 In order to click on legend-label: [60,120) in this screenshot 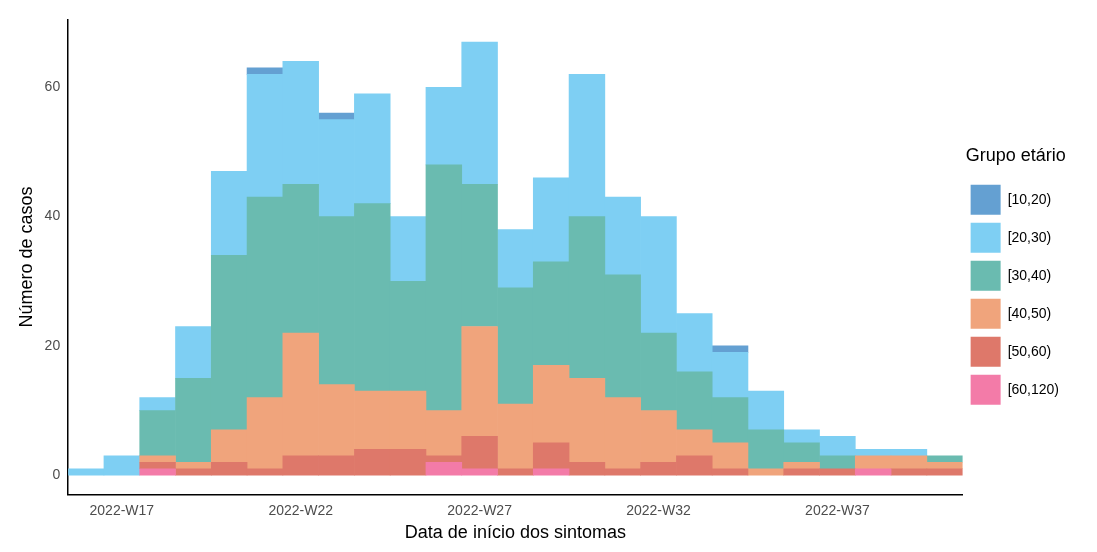, I will do `click(1033, 388)`.